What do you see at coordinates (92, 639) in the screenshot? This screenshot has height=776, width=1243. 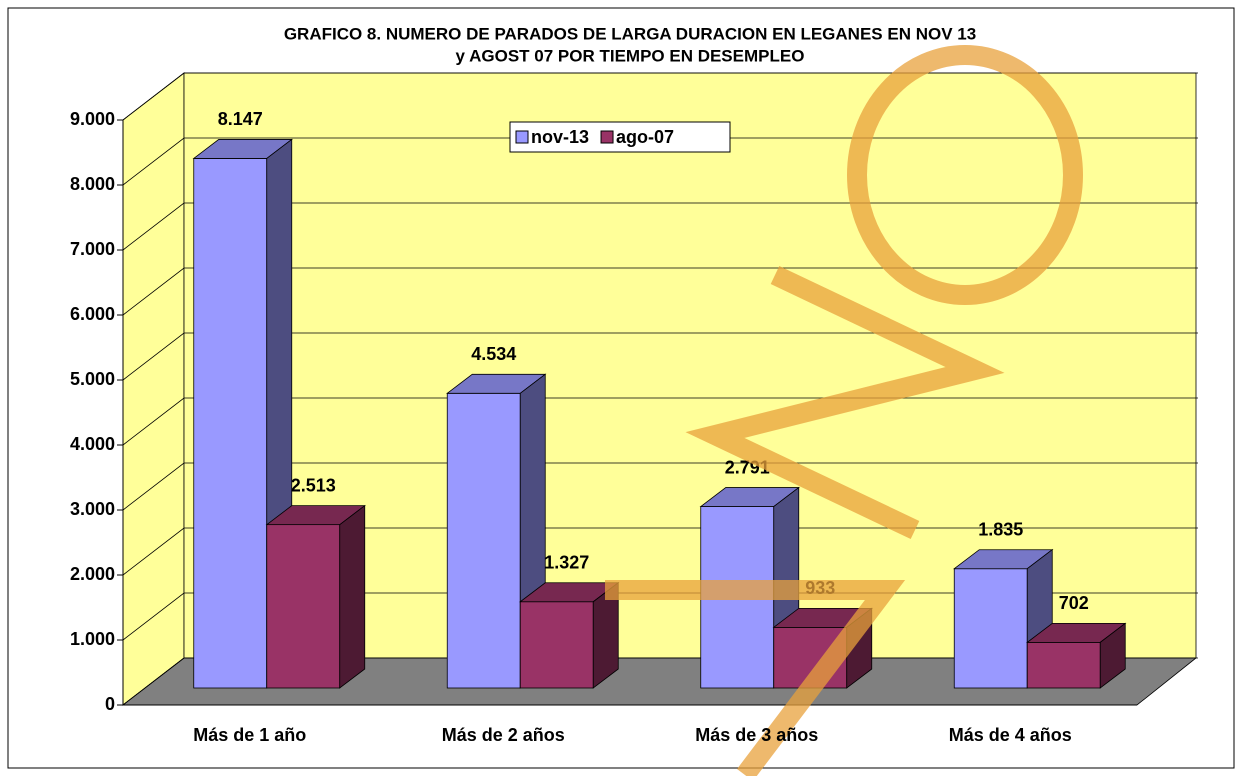 I see `y-tick-label: 1.000` at bounding box center [92, 639].